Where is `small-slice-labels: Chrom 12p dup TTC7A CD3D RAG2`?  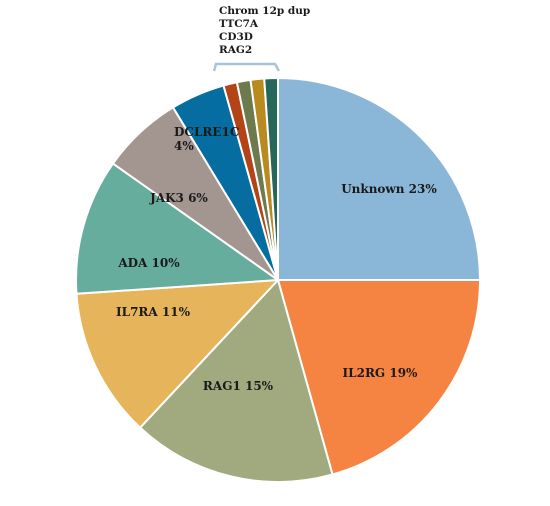 small-slice-labels: Chrom 12p dup TTC7A CD3D RAG2 is located at coordinates (264, 30).